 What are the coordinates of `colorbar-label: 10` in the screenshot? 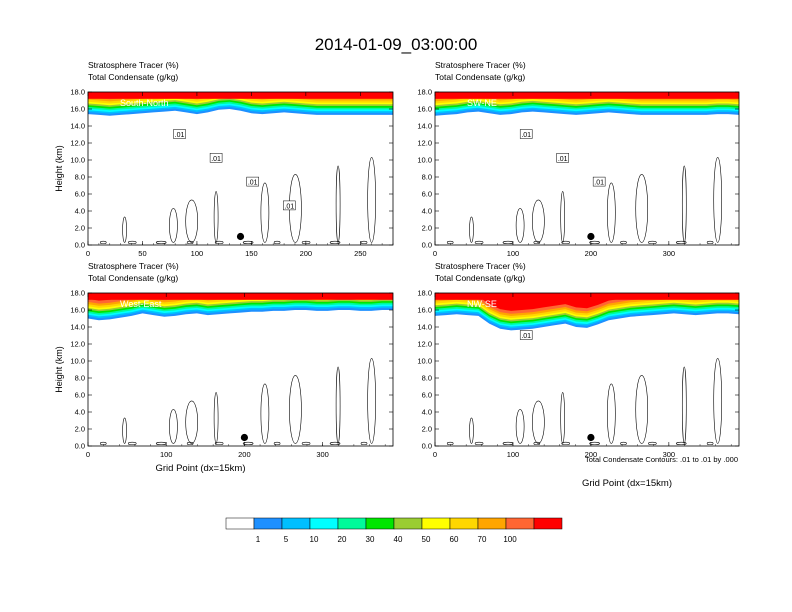 It's located at (314, 539).